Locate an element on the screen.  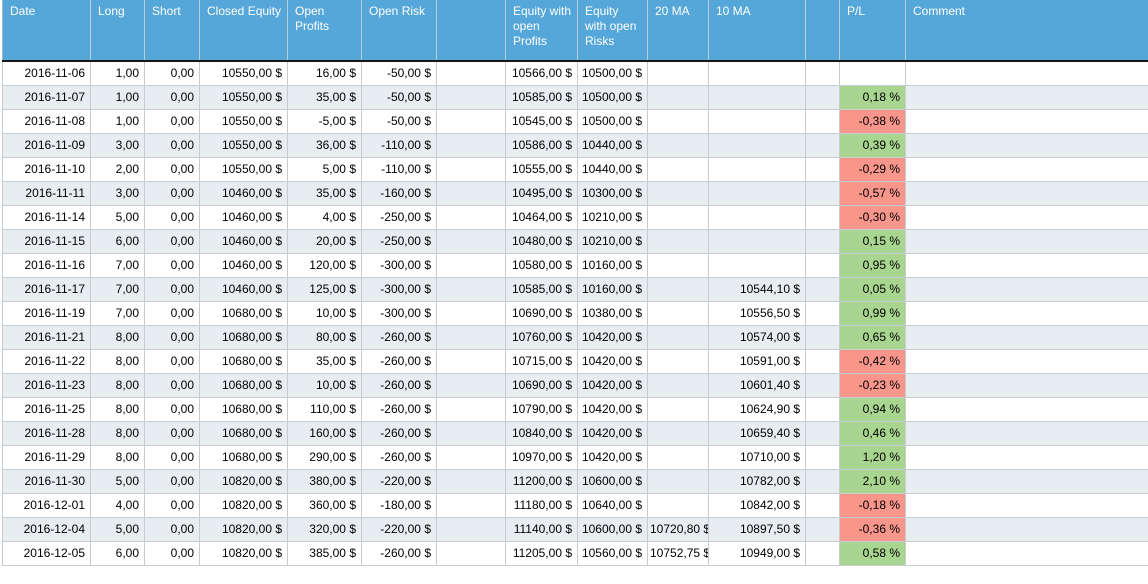
cell-10-ma: 10556,50 $ is located at coordinates (757, 313).